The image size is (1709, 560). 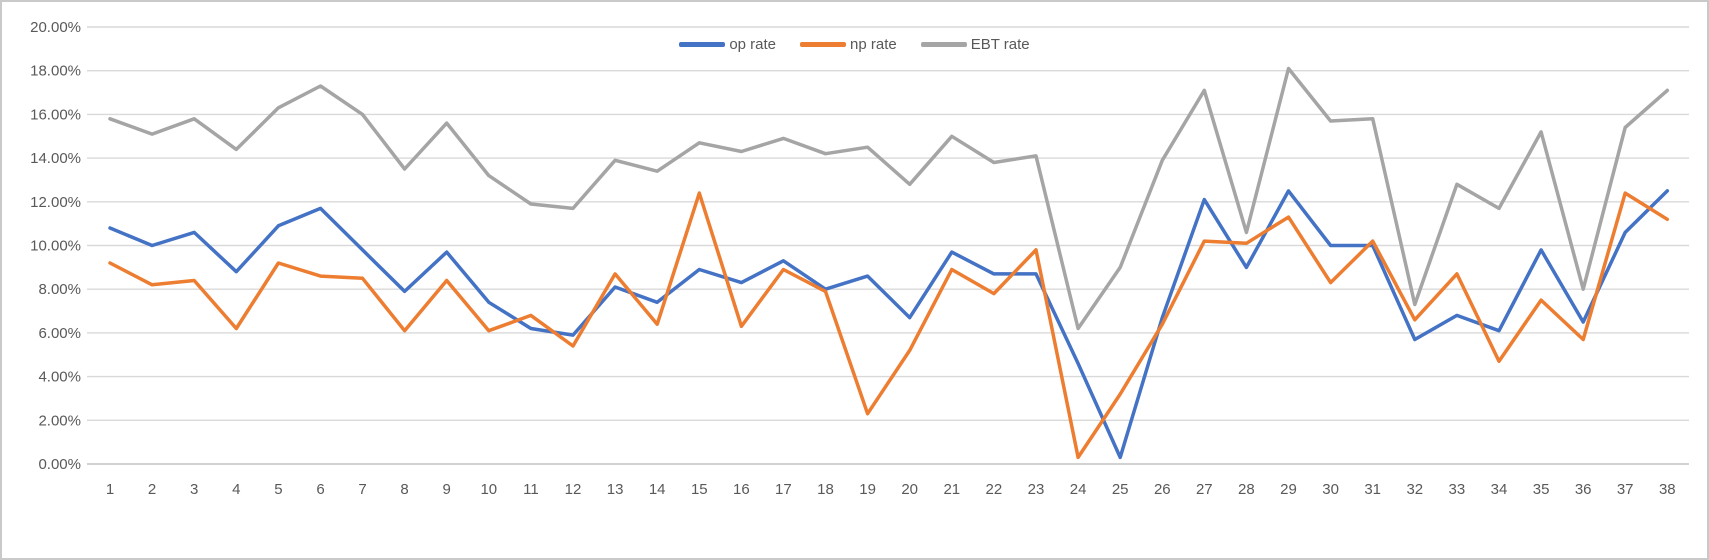 What do you see at coordinates (59, 464) in the screenshot?
I see `svg-text: 0.00%` at bounding box center [59, 464].